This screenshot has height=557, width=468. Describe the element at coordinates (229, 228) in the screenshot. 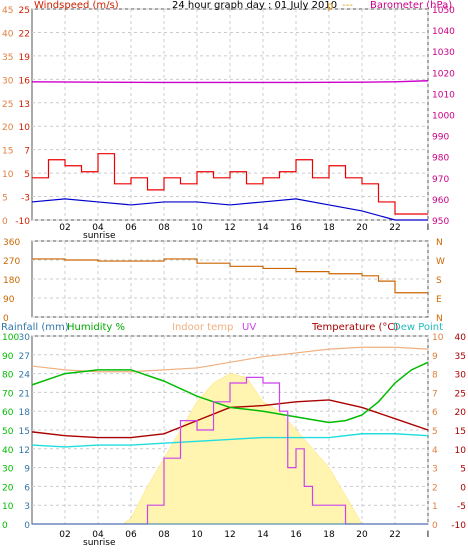

I see `wind-x-tick-label: 12` at that location.